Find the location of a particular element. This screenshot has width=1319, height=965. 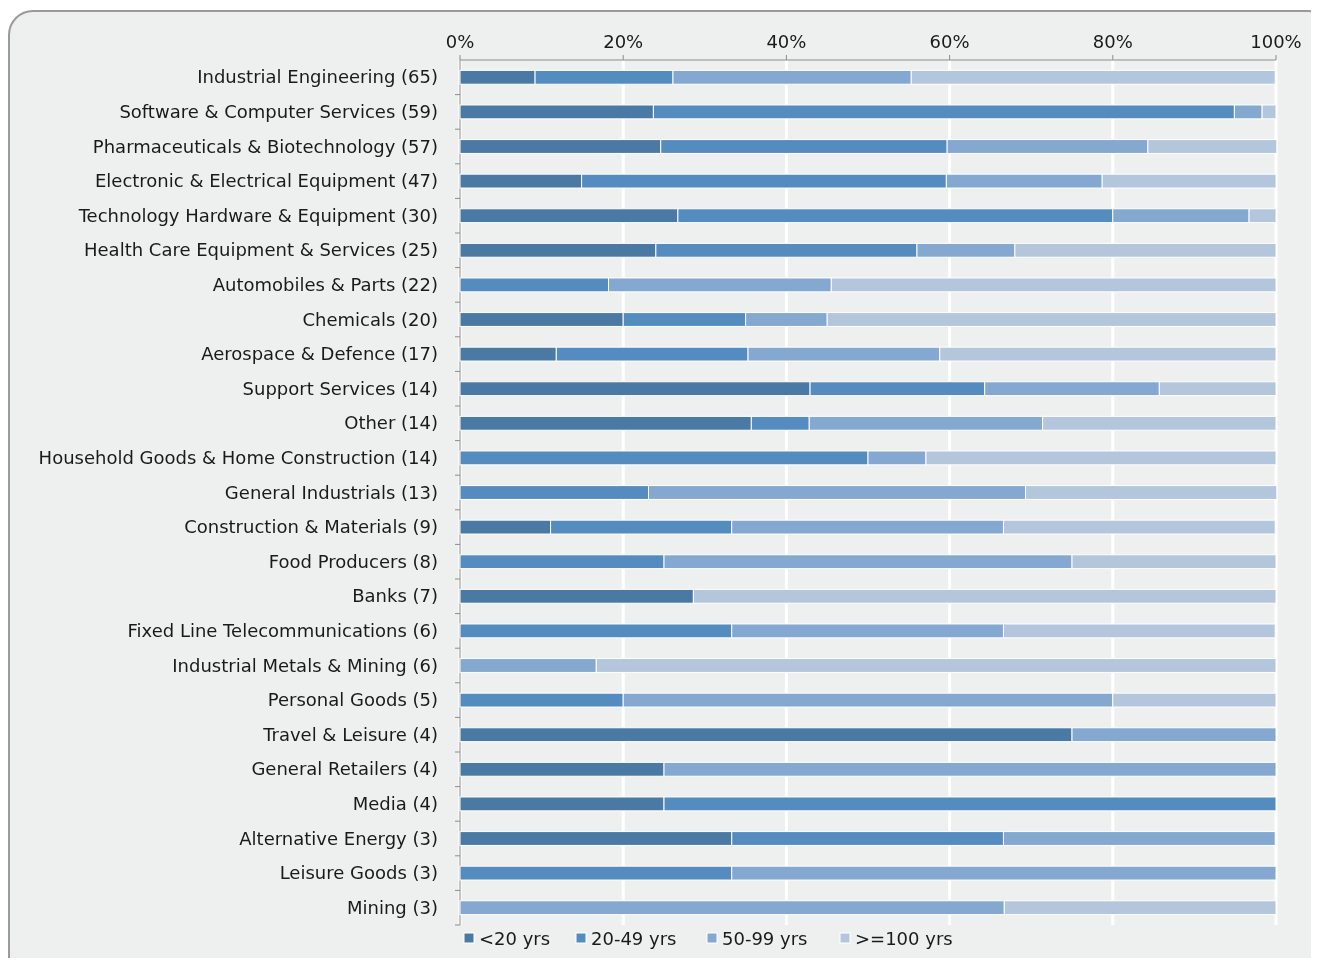

y-tick-label: Food Producers (8) is located at coordinates (353, 561).